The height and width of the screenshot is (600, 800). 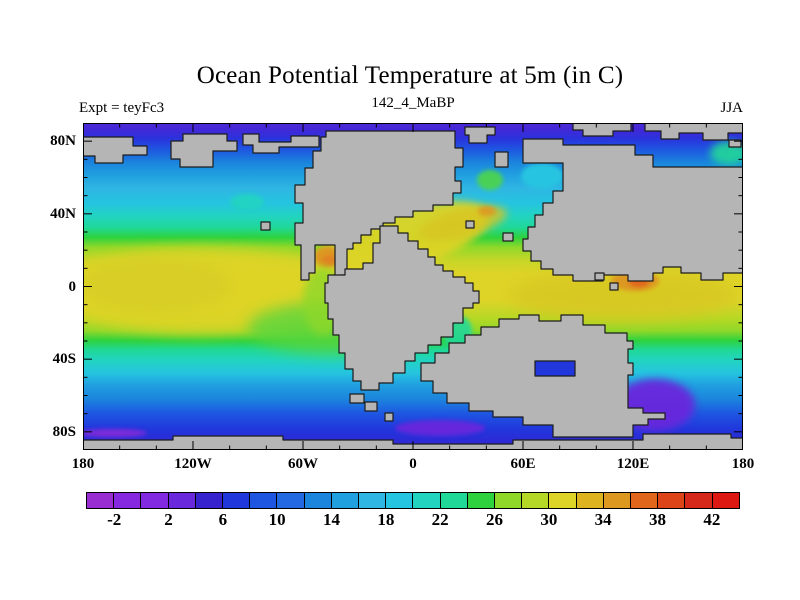 What do you see at coordinates (632, 210) in the screenshot?
I see `landmass-asia` at bounding box center [632, 210].